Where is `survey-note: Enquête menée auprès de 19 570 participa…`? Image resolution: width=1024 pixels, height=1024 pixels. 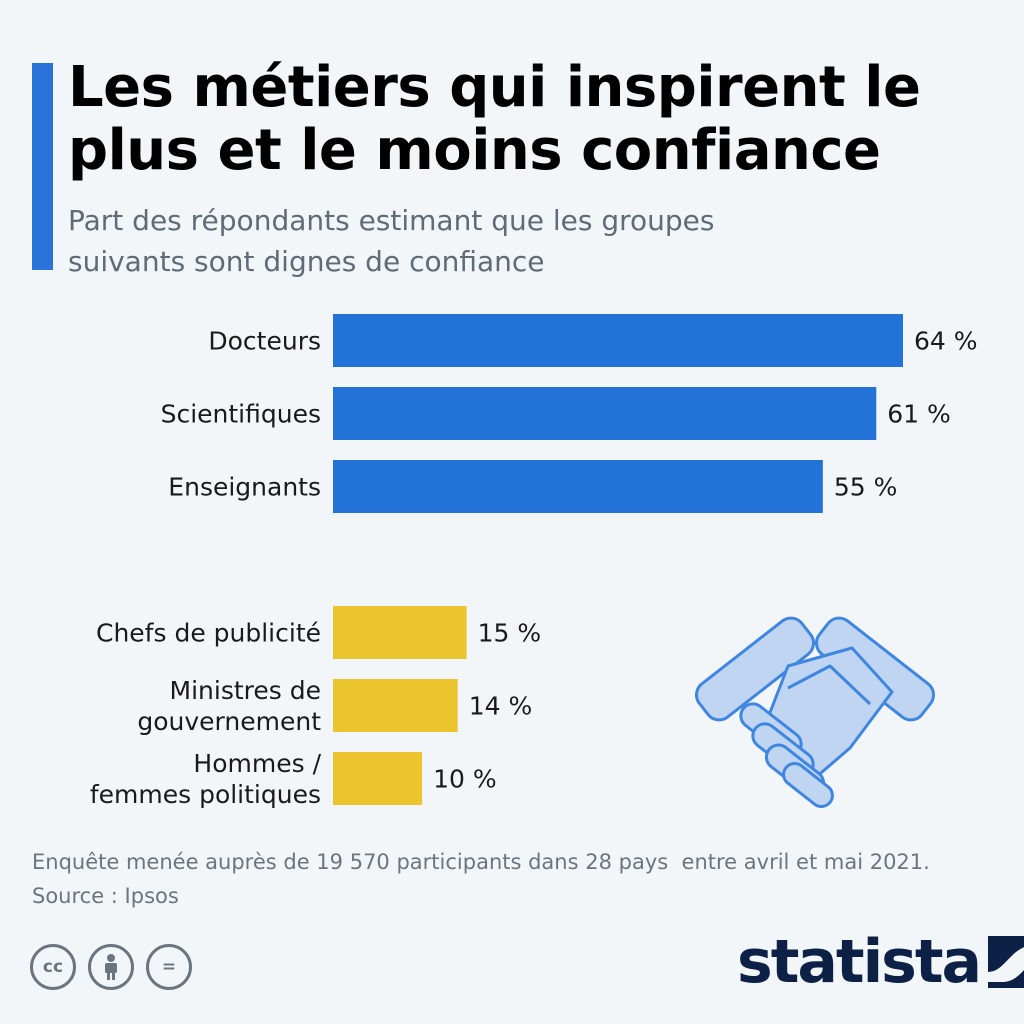
survey-note: Enquête menée auprès de 19 570 participa… is located at coordinates (481, 862).